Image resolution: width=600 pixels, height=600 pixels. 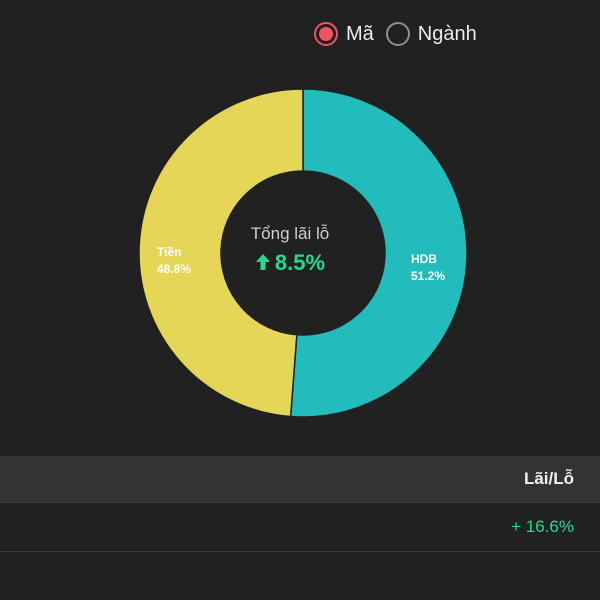 I want to click on radio-nganh-label: Ngành, so click(x=447, y=33).